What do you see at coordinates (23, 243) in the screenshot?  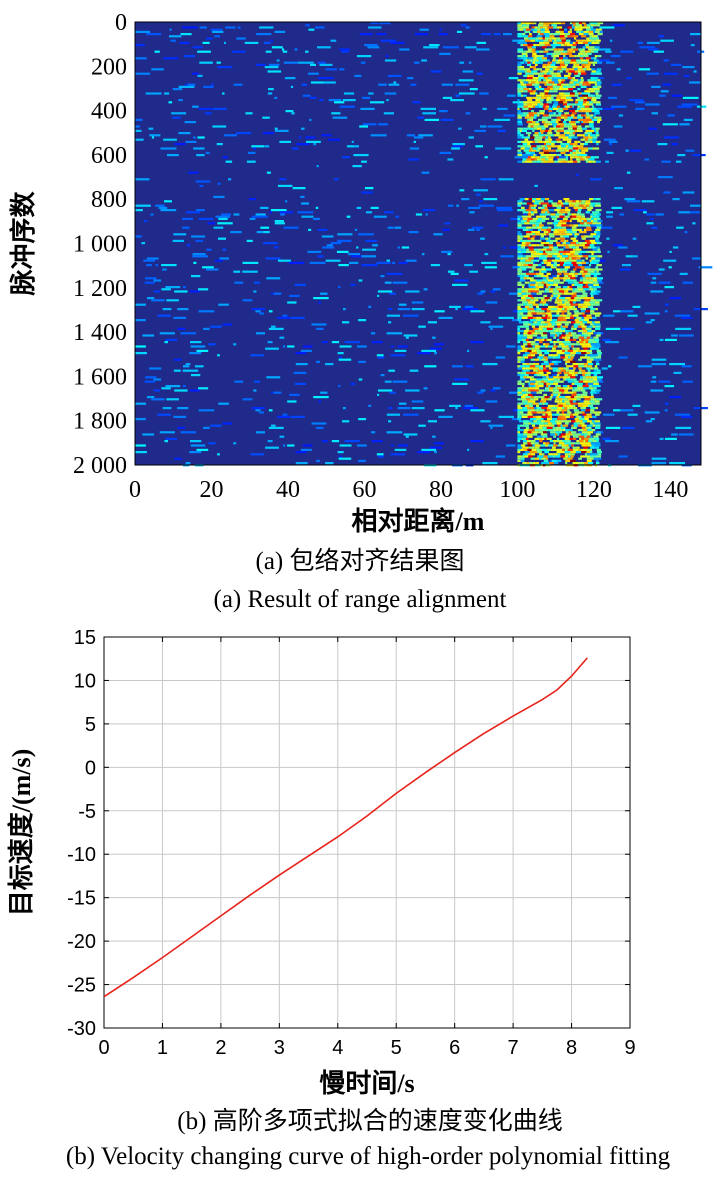 I see `y-axis-label: 脉冲序数` at bounding box center [23, 243].